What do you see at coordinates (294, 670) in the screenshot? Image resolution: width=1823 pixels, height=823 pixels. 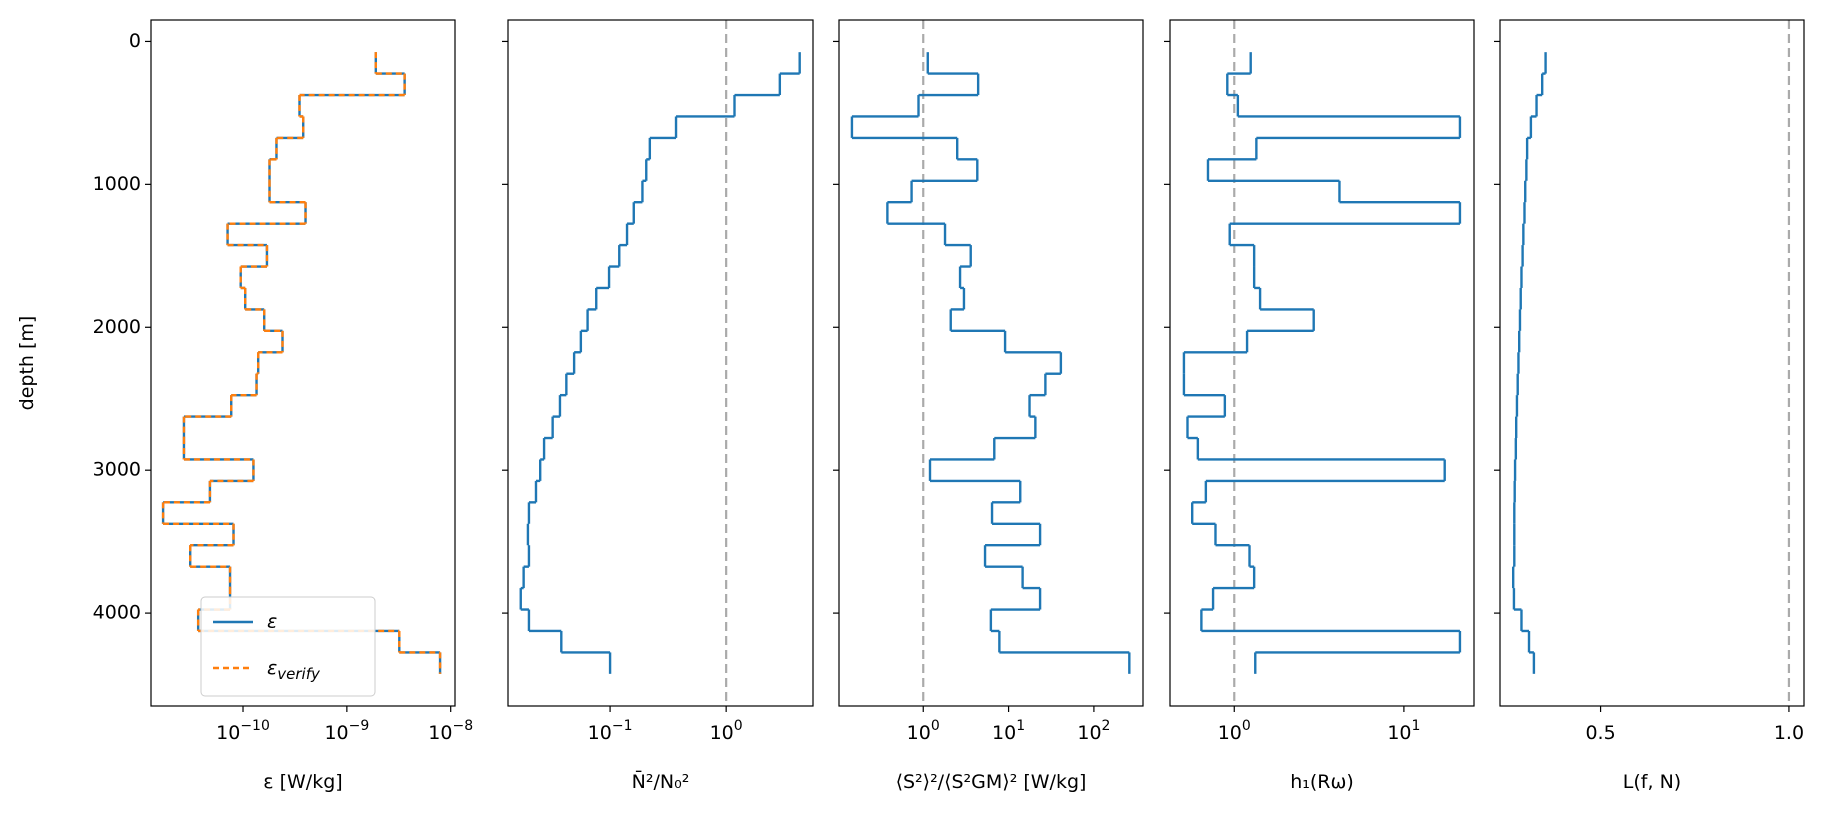 I see `legend-label: εverify` at bounding box center [294, 670].